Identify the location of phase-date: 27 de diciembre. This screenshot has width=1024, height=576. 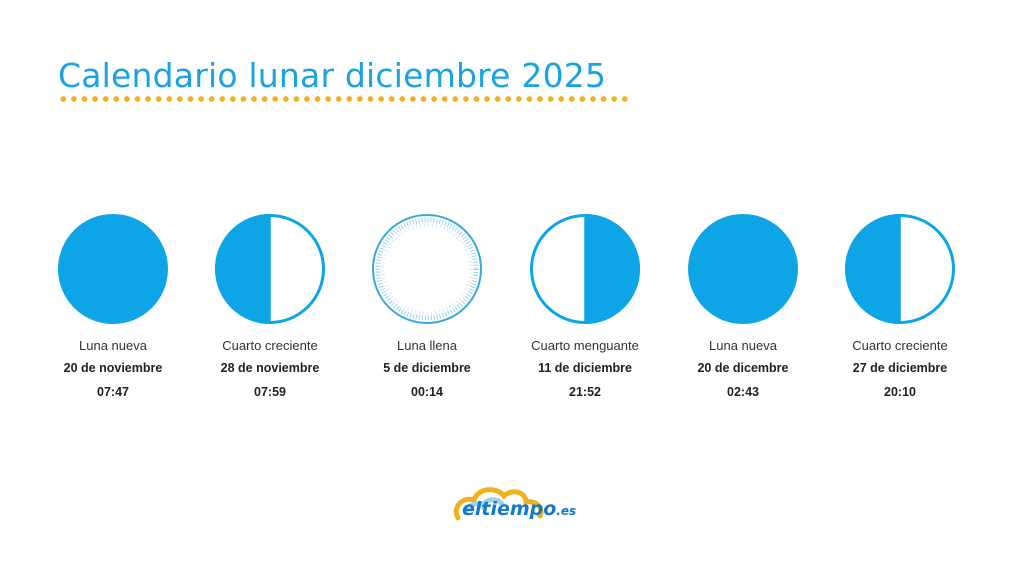
(900, 368).